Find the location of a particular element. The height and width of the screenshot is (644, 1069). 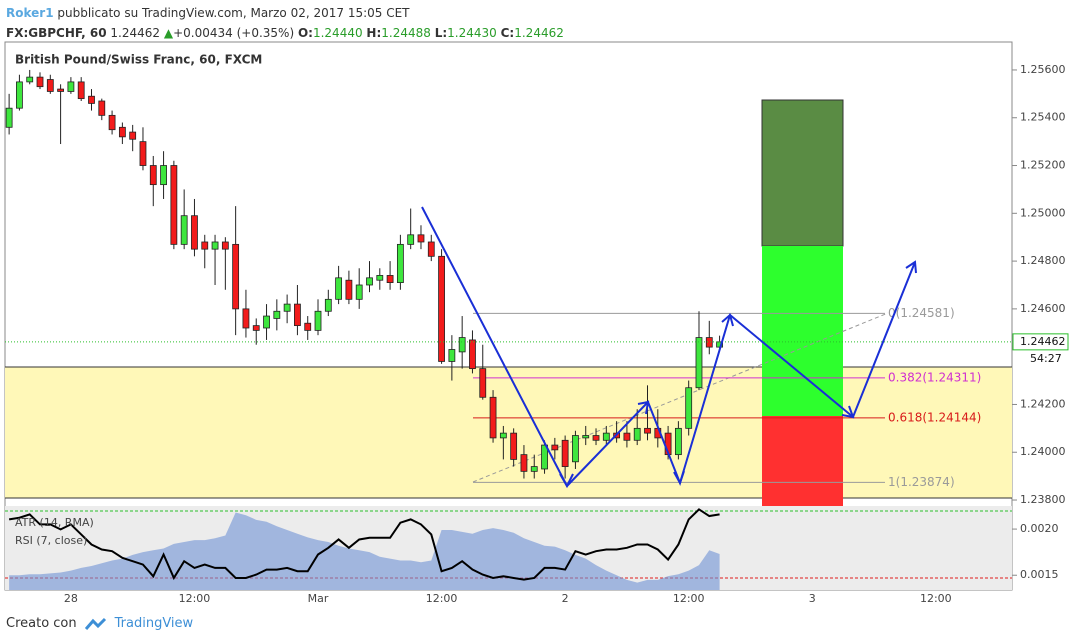

ohlc-value: 1.24440 is located at coordinates (337, 33).